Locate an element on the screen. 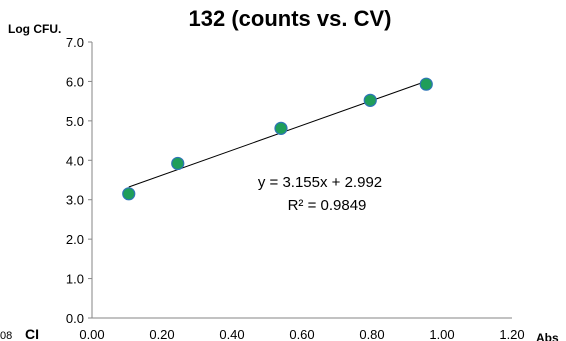 Image resolution: width=566 pixels, height=341 pixels. y-tick-label: 5.0 is located at coordinates (75, 121).